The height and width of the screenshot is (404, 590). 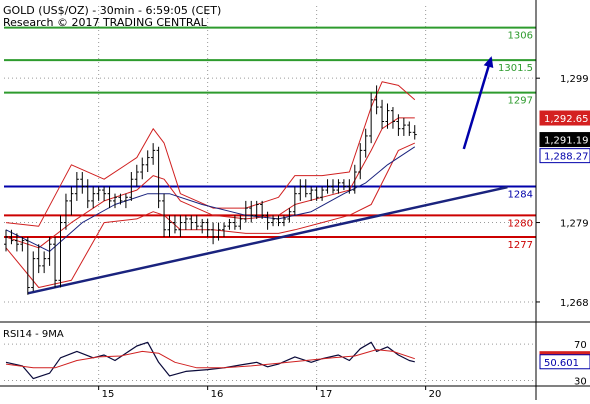 I want to click on rsi-ma-line, so click(x=210, y=359).